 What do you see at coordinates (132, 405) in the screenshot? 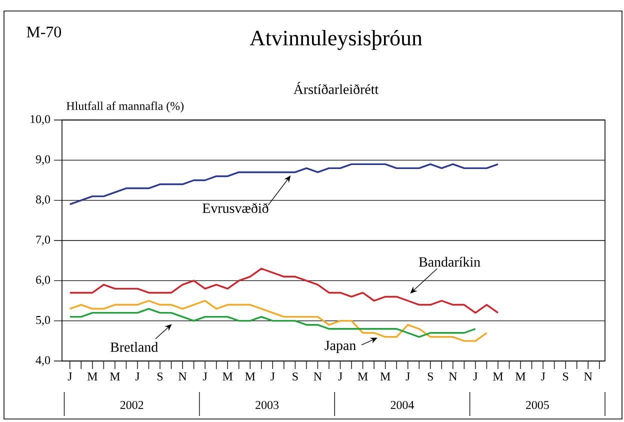
I see `text: 2002` at bounding box center [132, 405].